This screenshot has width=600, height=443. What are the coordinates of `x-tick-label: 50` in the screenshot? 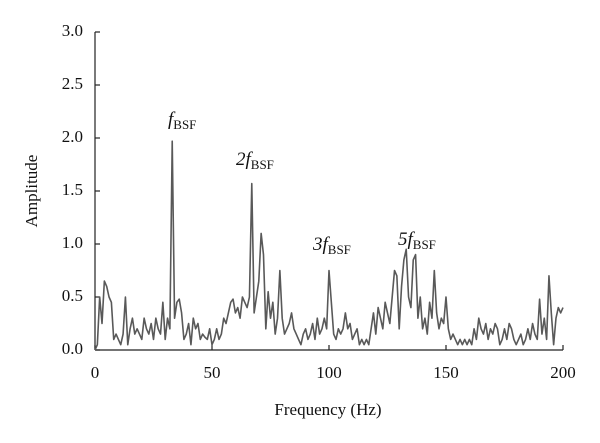 It's located at (212, 372).